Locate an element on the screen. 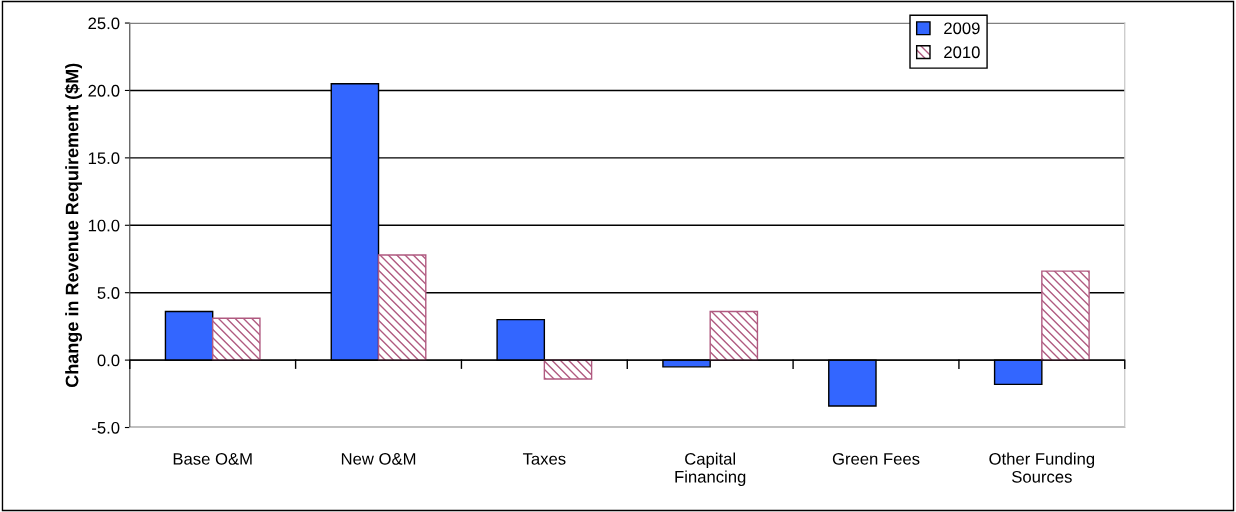 Image resolution: width=1236 pixels, height=512 pixels. y-tick-label: 25.0 is located at coordinates (104, 23).